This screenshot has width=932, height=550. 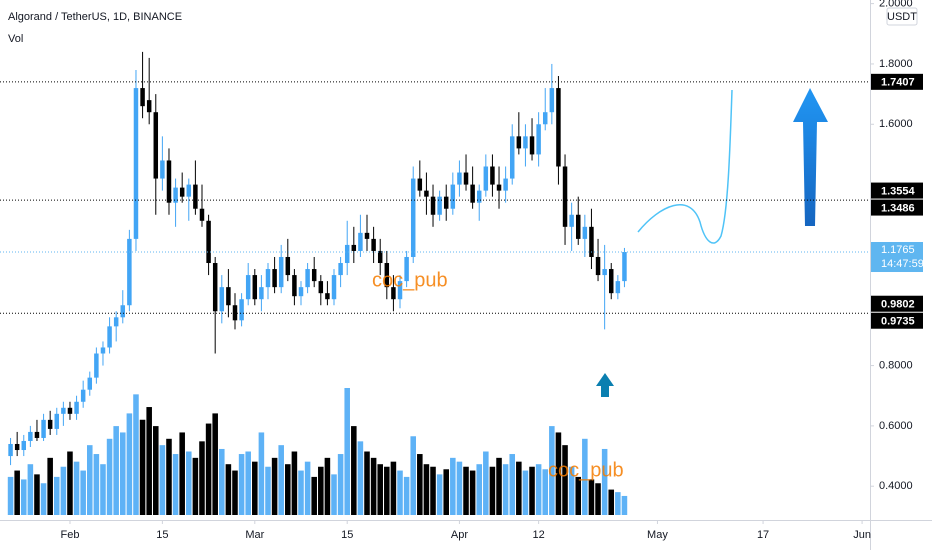 I want to click on y-tick-label: 1.8000, so click(x=896, y=64).